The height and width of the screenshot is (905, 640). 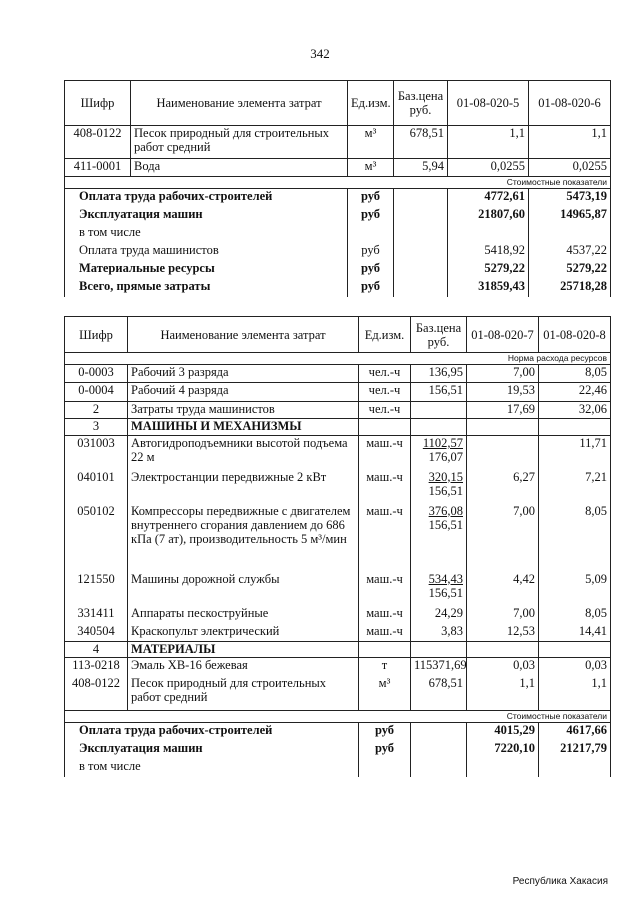 What do you see at coordinates (569, 287) in the screenshot?
I see `value-cell: 25718,28` at bounding box center [569, 287].